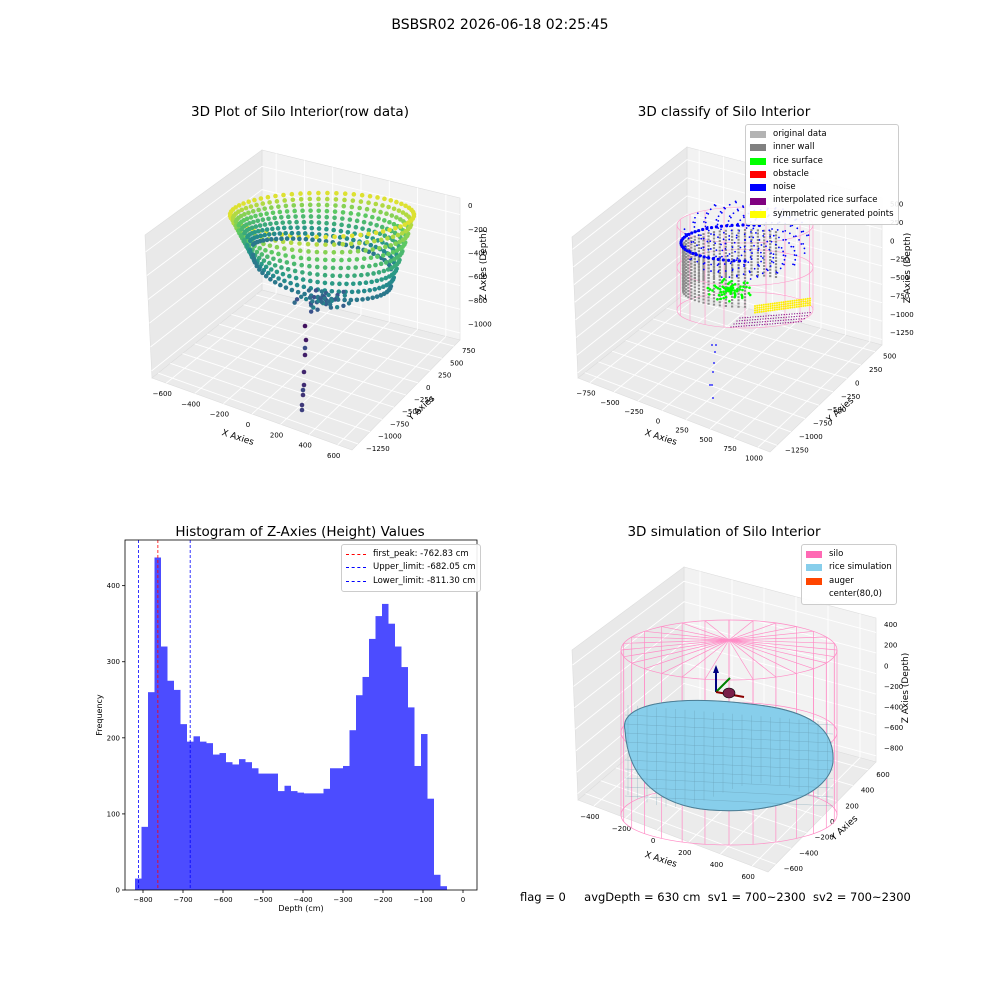 Image resolution: width=1000 pixels, height=1000 pixels. What do you see at coordinates (660, 438) in the screenshot?
I see `classify-x-axis-label: X Axies` at bounding box center [660, 438].